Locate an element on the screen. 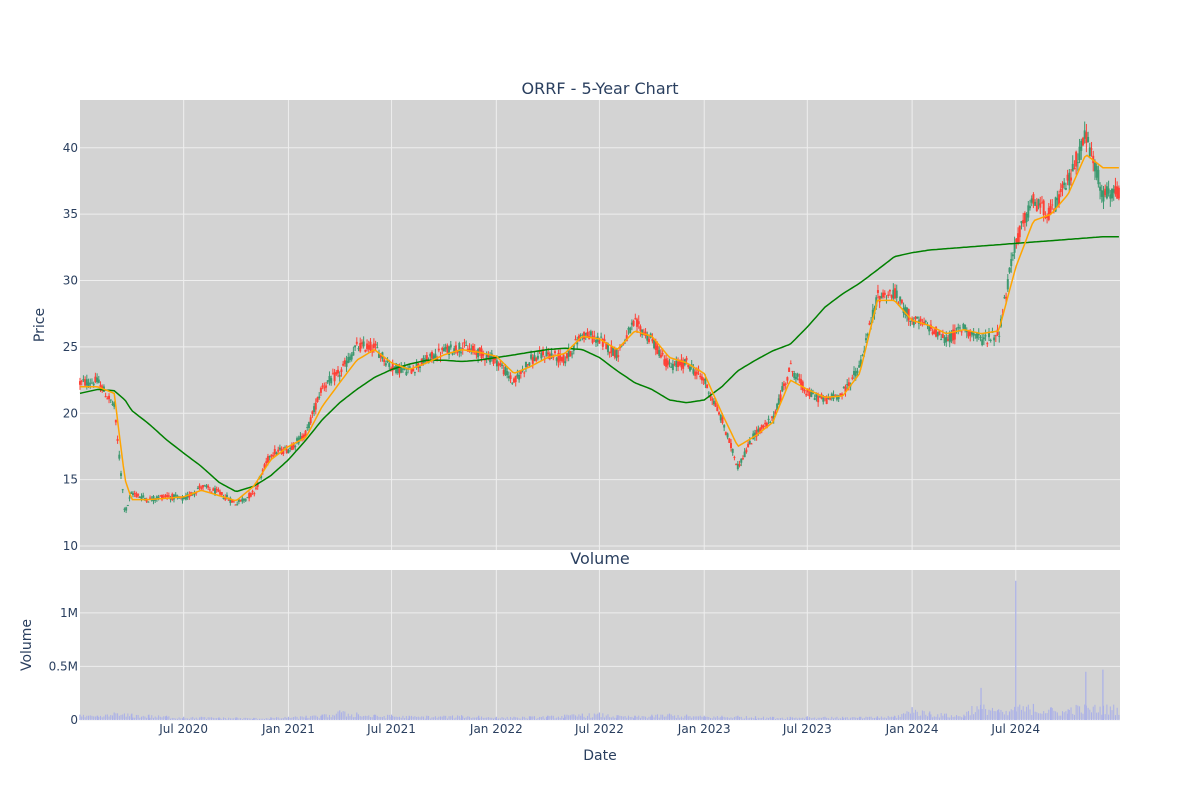 This screenshot has height=804, width=1200. volume-y-tick-label: 0 is located at coordinates (74, 720).